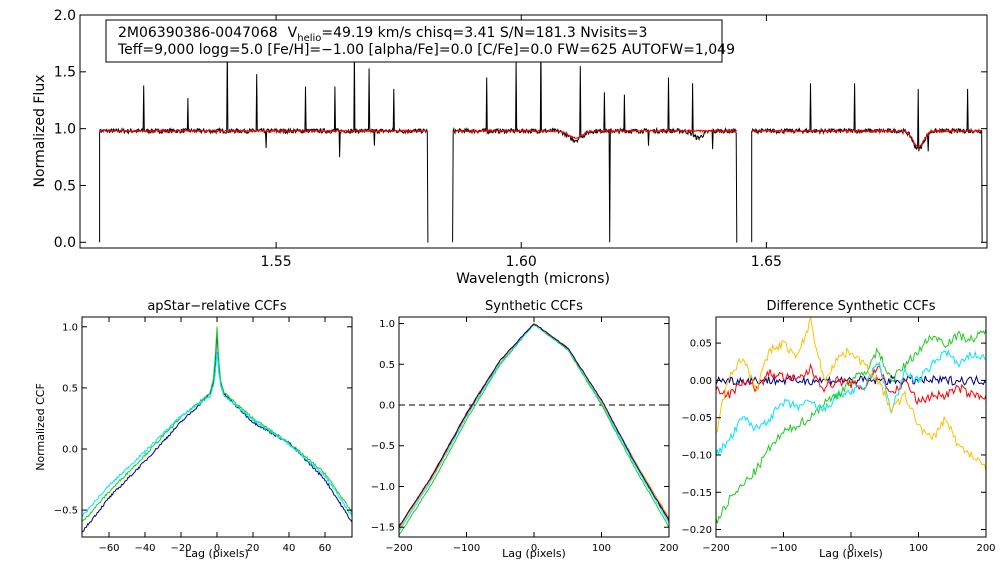  Describe the element at coordinates (180, 548) in the screenshot. I see `x-tick-label: −20` at that location.